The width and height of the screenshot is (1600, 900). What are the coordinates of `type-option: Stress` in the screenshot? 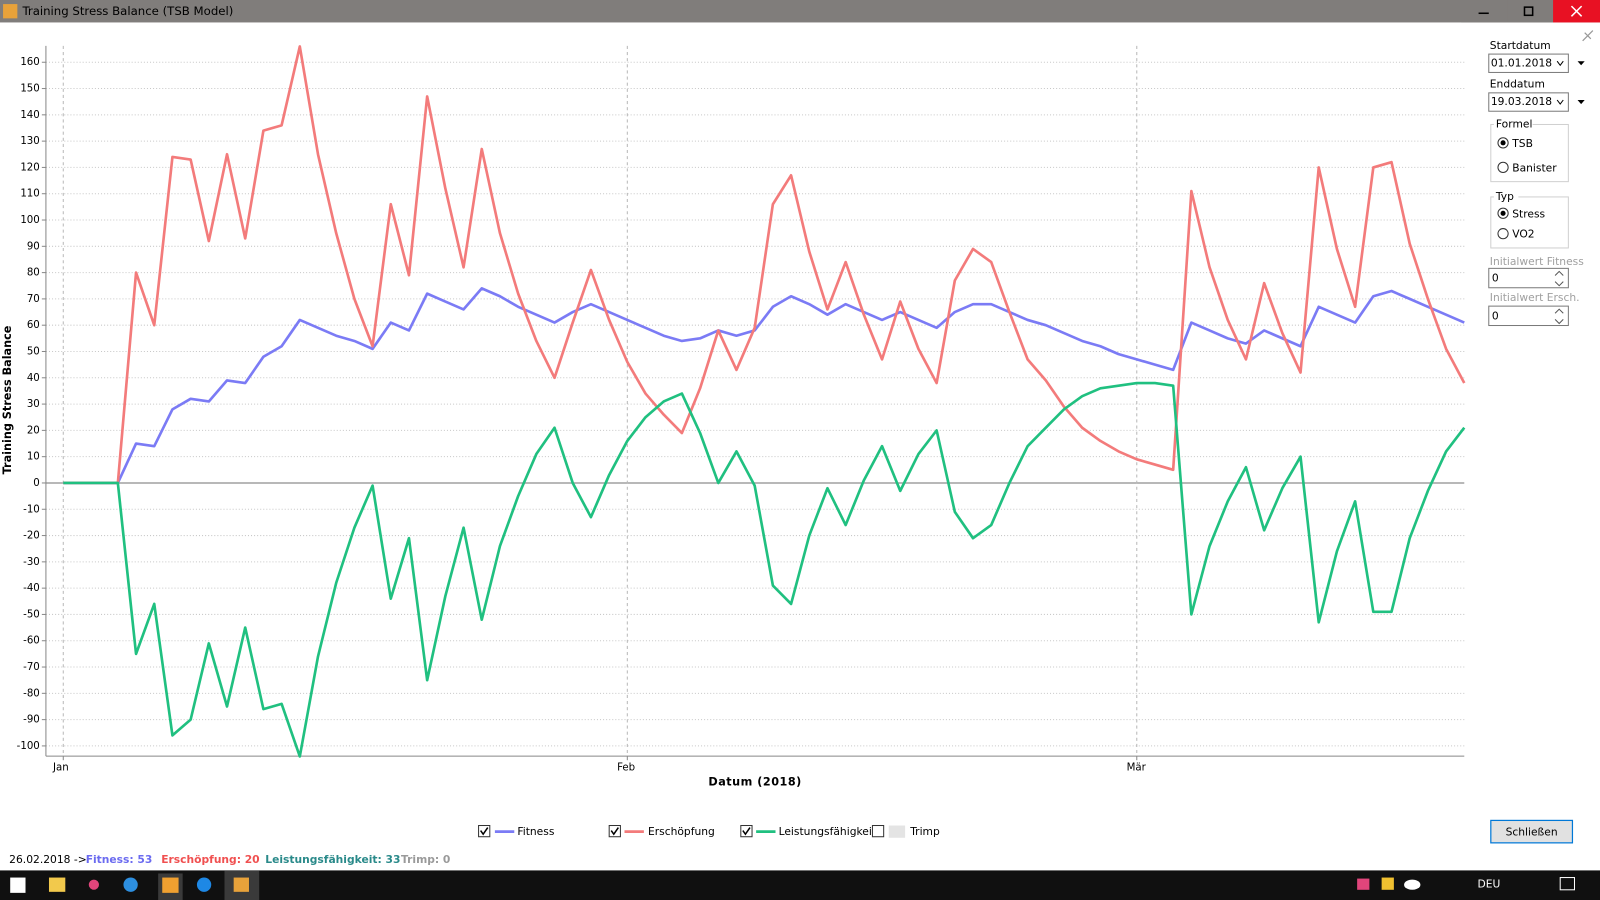 It's located at (1528, 213).